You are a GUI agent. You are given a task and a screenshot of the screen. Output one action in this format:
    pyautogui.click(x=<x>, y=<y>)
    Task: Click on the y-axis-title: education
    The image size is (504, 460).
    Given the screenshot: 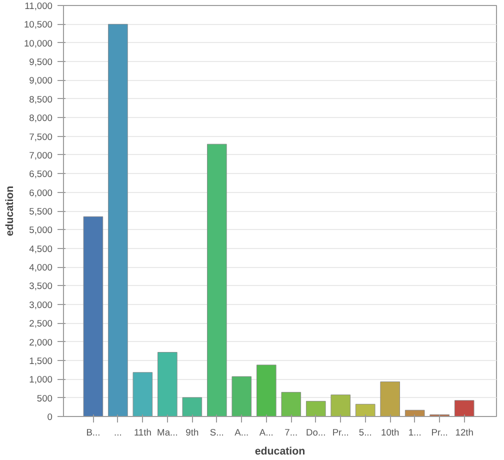 What is the action you would take?
    pyautogui.click(x=10, y=211)
    